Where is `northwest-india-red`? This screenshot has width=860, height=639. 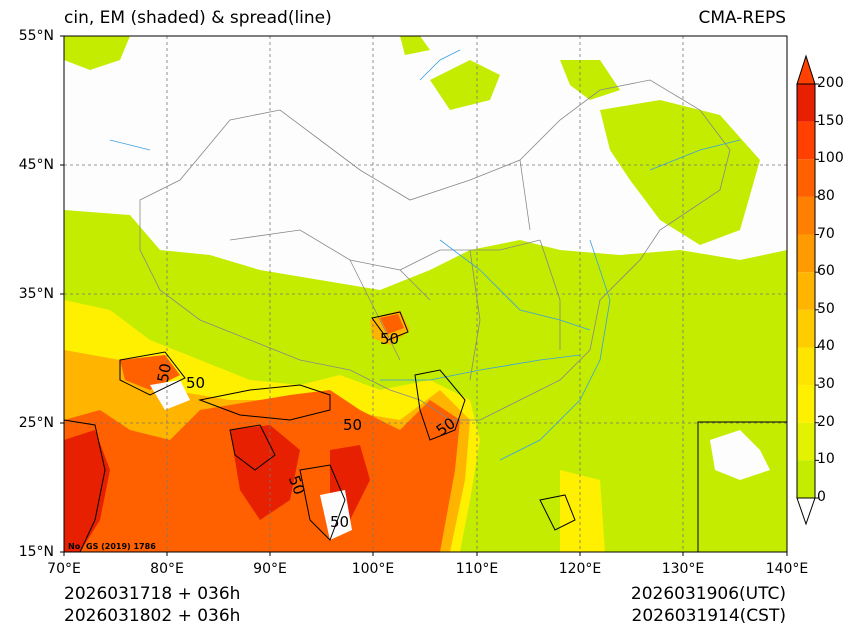 northwest-india-red is located at coordinates (150, 372).